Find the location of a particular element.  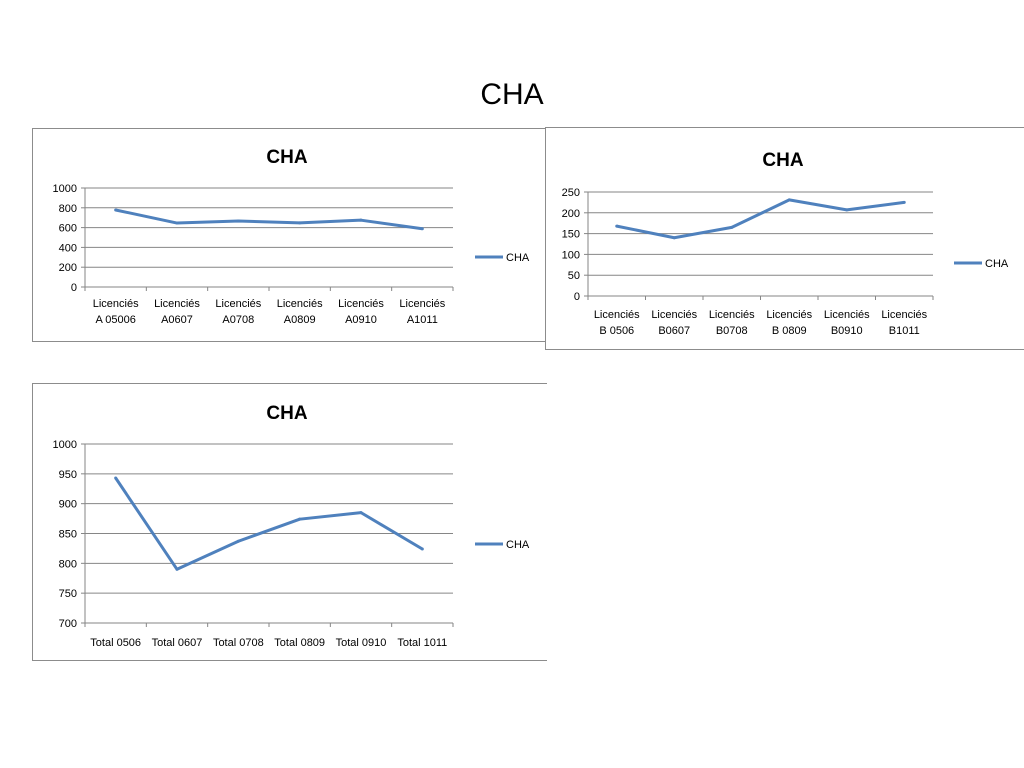

y-tick-label: 600 is located at coordinates (68, 229).